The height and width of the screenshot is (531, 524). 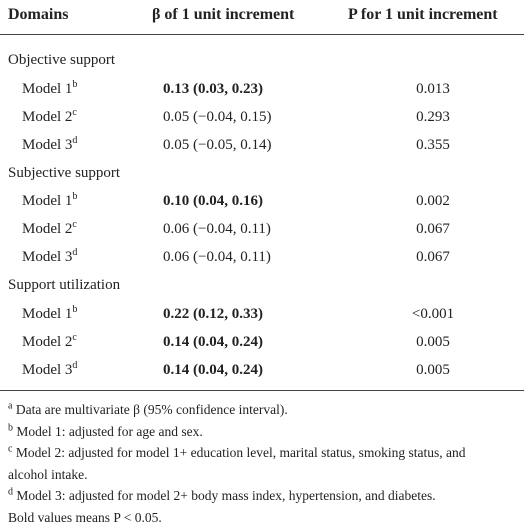 What do you see at coordinates (10, 427) in the screenshot?
I see `footnote-mark: b` at bounding box center [10, 427].